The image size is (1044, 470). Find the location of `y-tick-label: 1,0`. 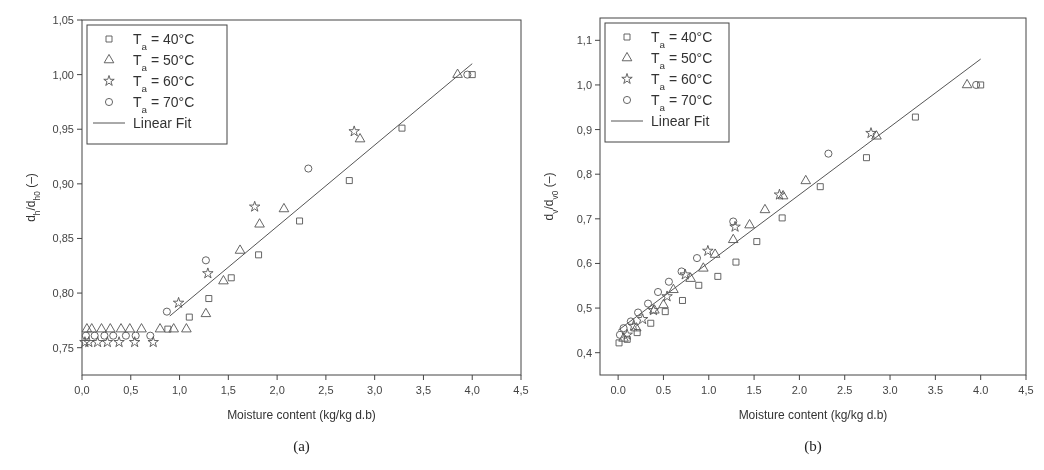

y-tick-label: 1,0 is located at coordinates (584, 84).